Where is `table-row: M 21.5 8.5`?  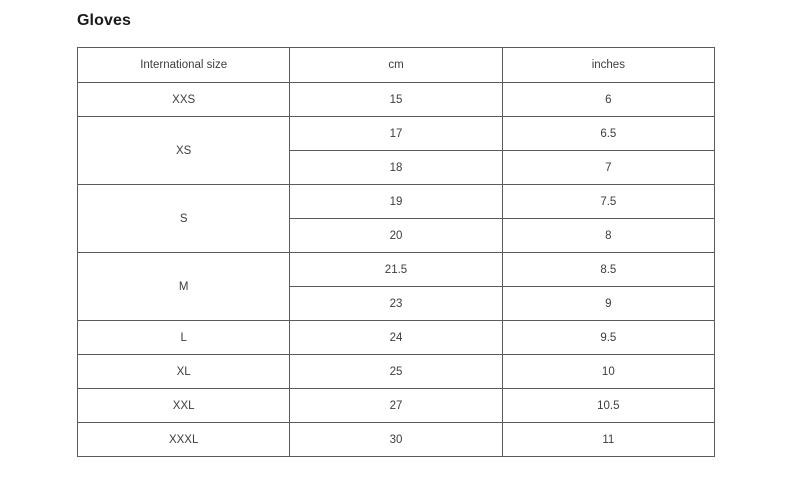 table-row: M 21.5 8.5 is located at coordinates (396, 286).